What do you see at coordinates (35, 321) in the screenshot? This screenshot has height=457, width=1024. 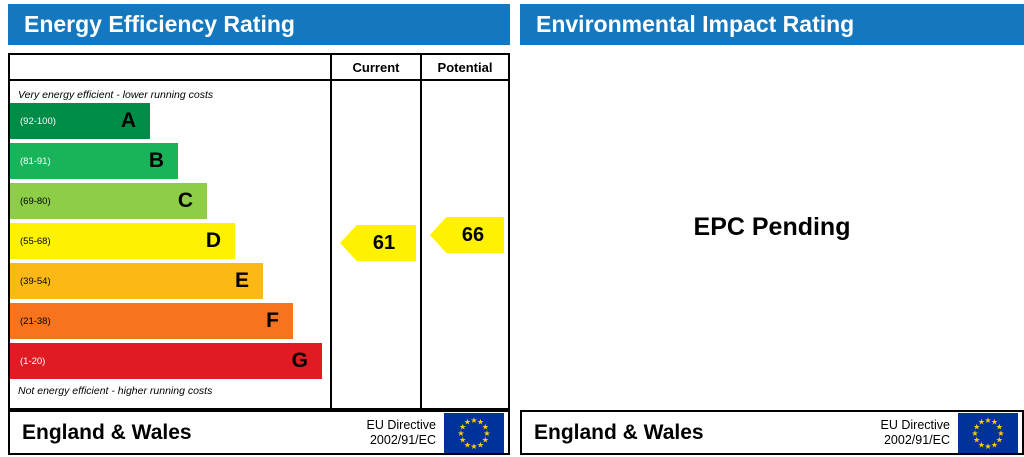 I see `band-f-range: (21-38)` at bounding box center [35, 321].